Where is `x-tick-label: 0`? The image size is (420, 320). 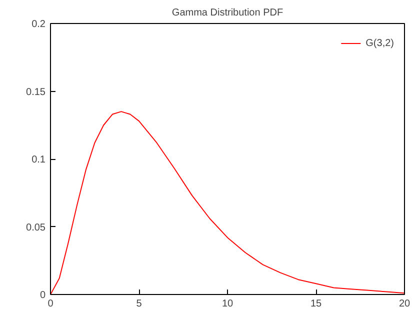
x-tick-label: 0 is located at coordinates (51, 304).